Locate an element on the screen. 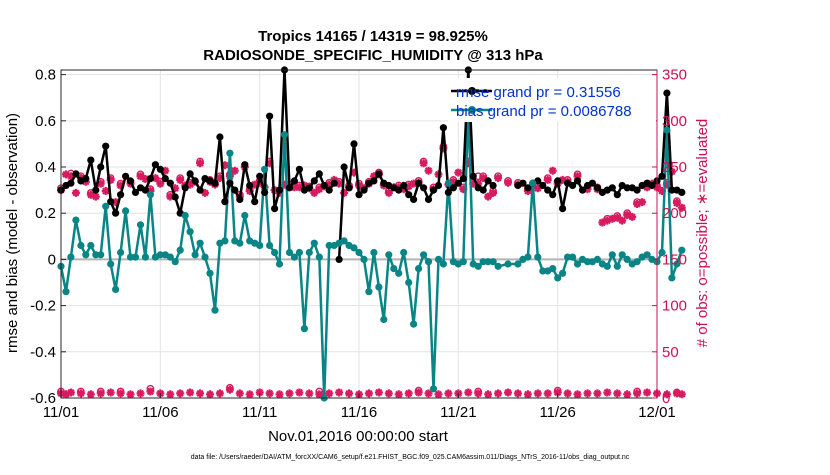 Image resolution: width=830 pixels, height=475 pixels. y-left-tick-label: 0 is located at coordinates (52, 259).